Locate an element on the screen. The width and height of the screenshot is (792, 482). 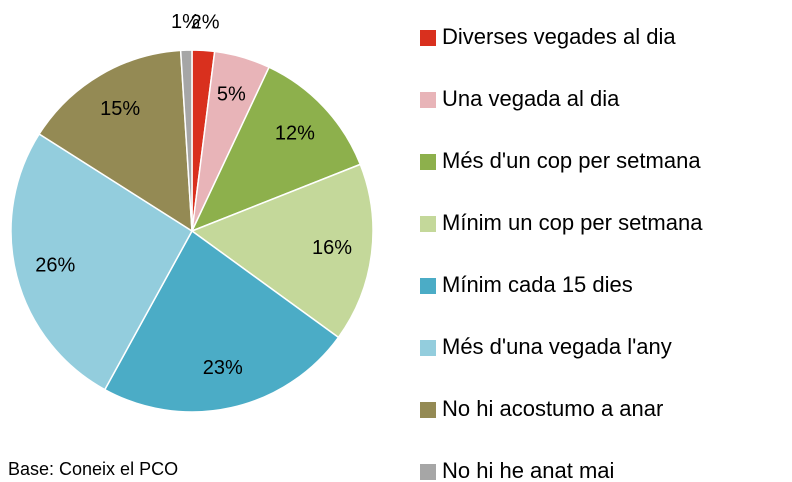
legend-label: Mínim un cop per setmana is located at coordinates (572, 222).